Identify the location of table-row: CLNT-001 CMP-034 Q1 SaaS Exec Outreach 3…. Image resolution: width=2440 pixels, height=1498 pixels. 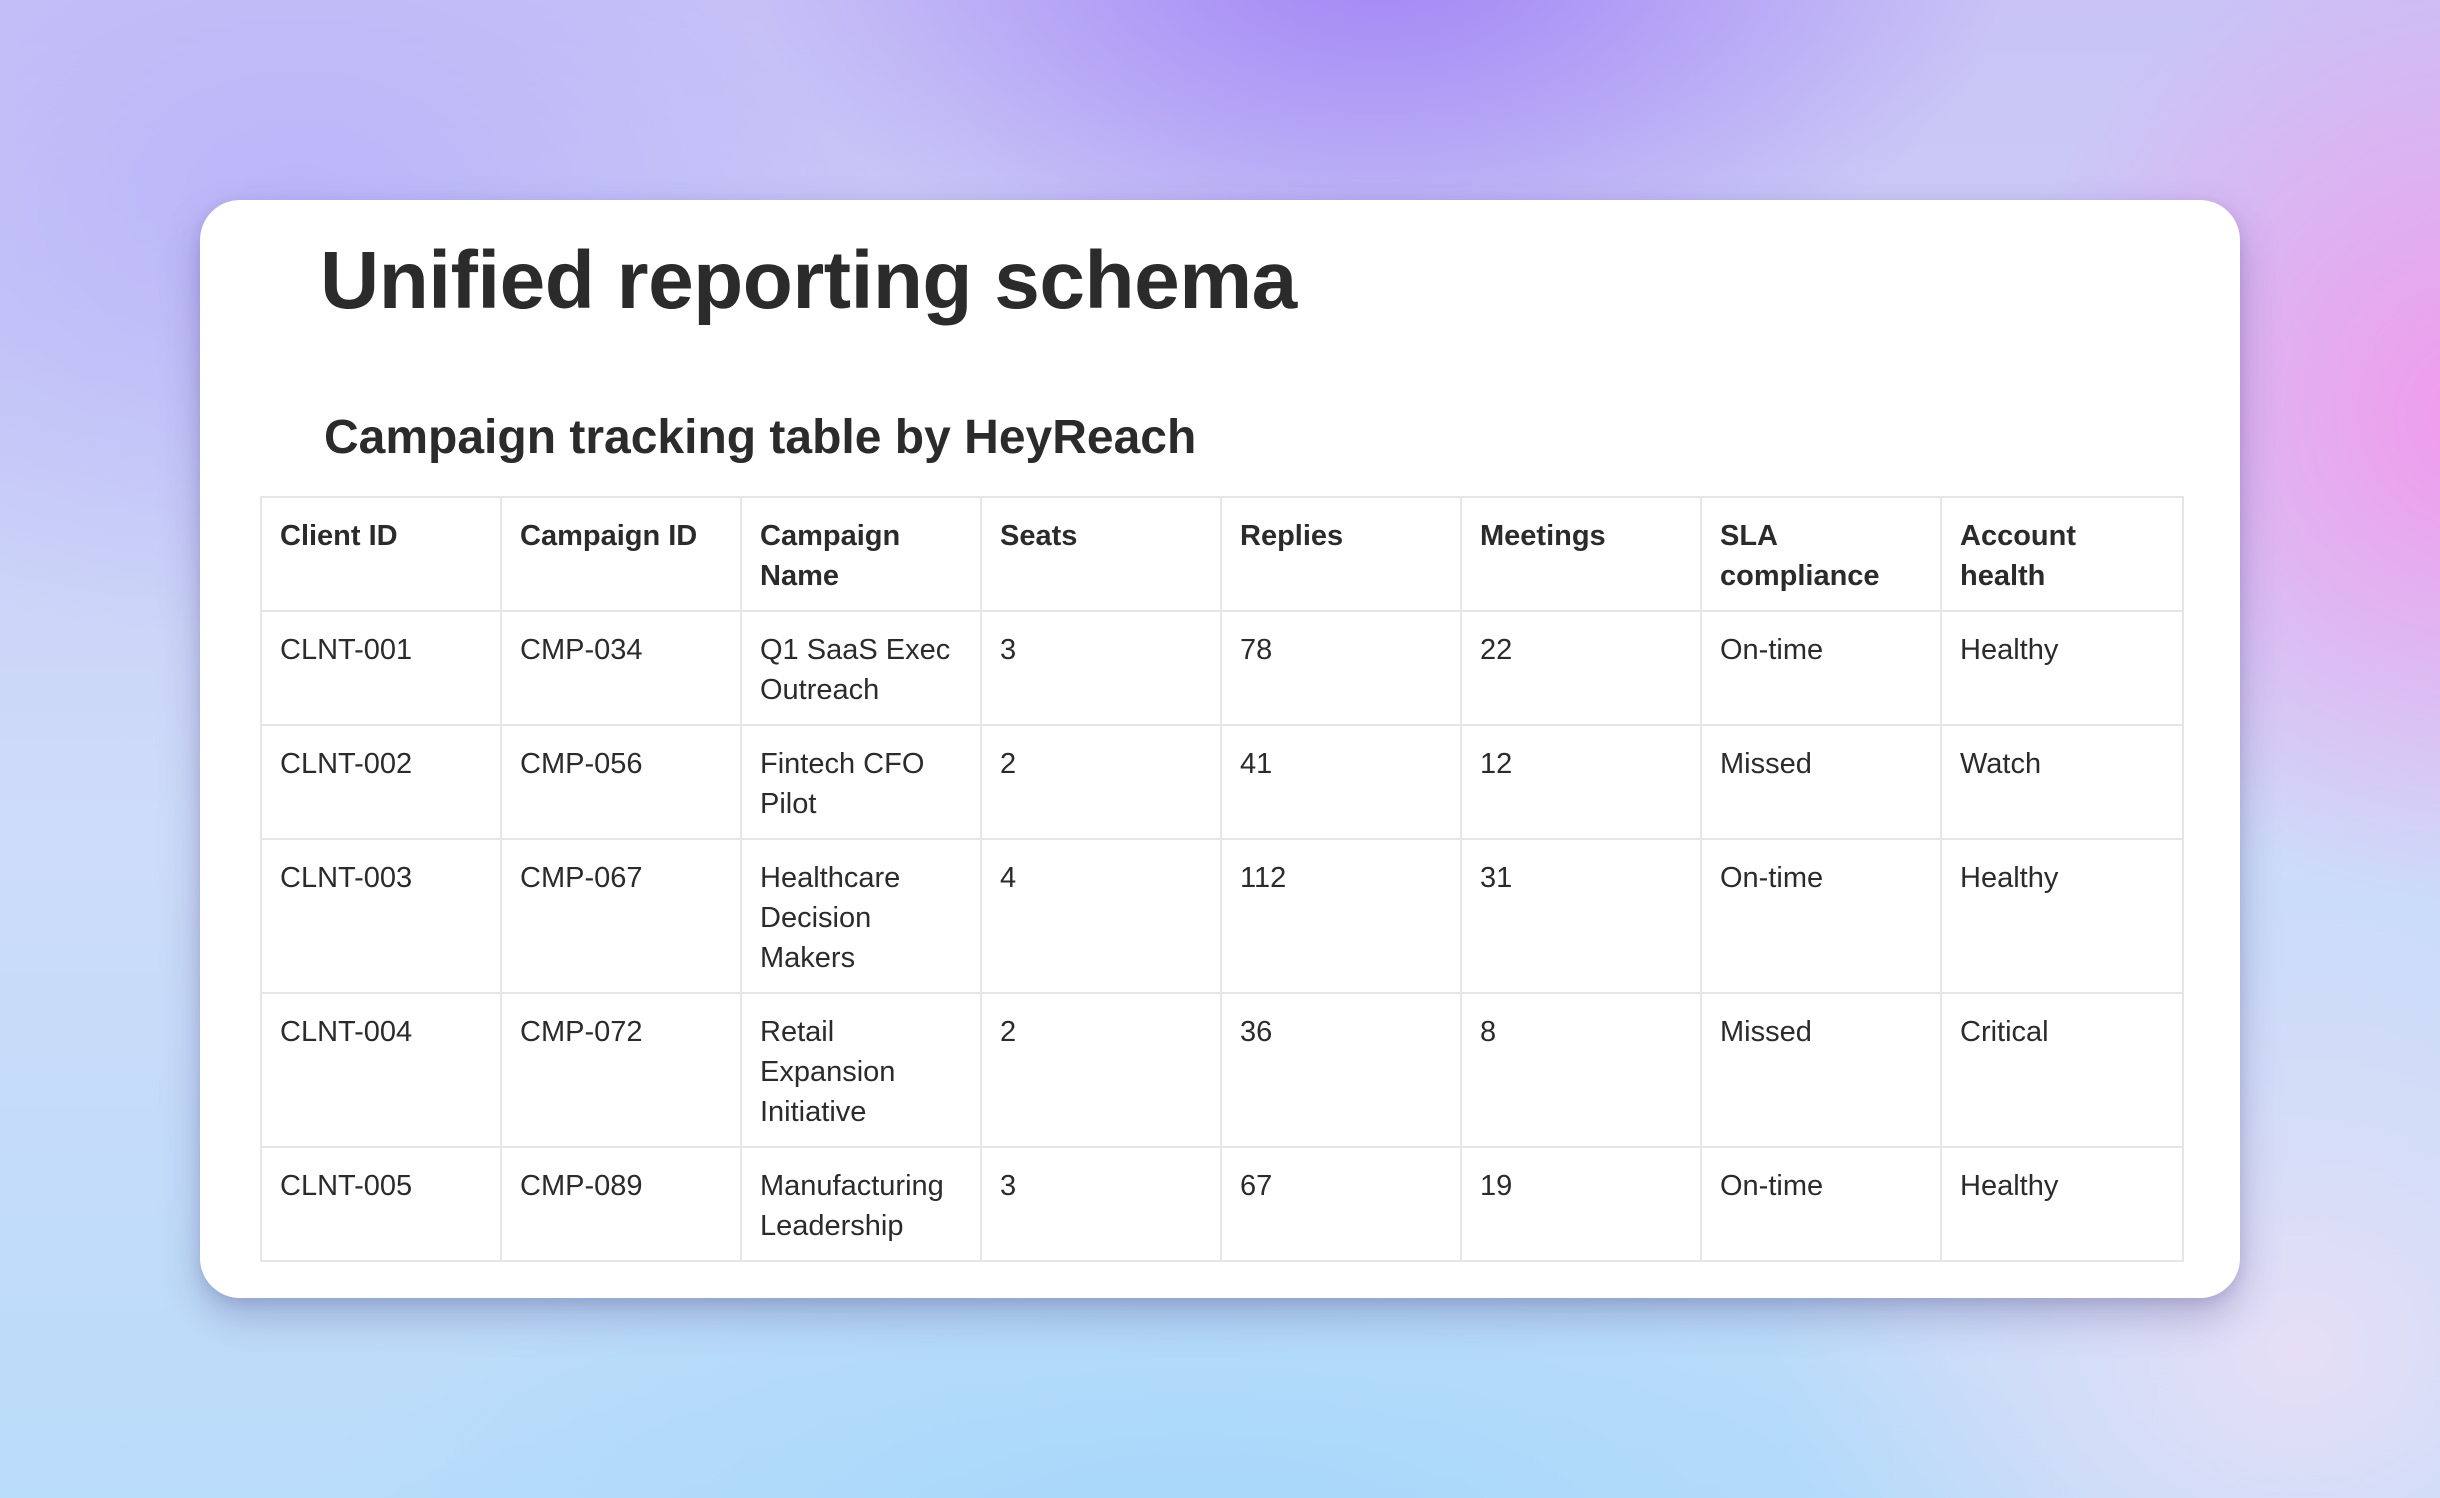
(1222, 668).